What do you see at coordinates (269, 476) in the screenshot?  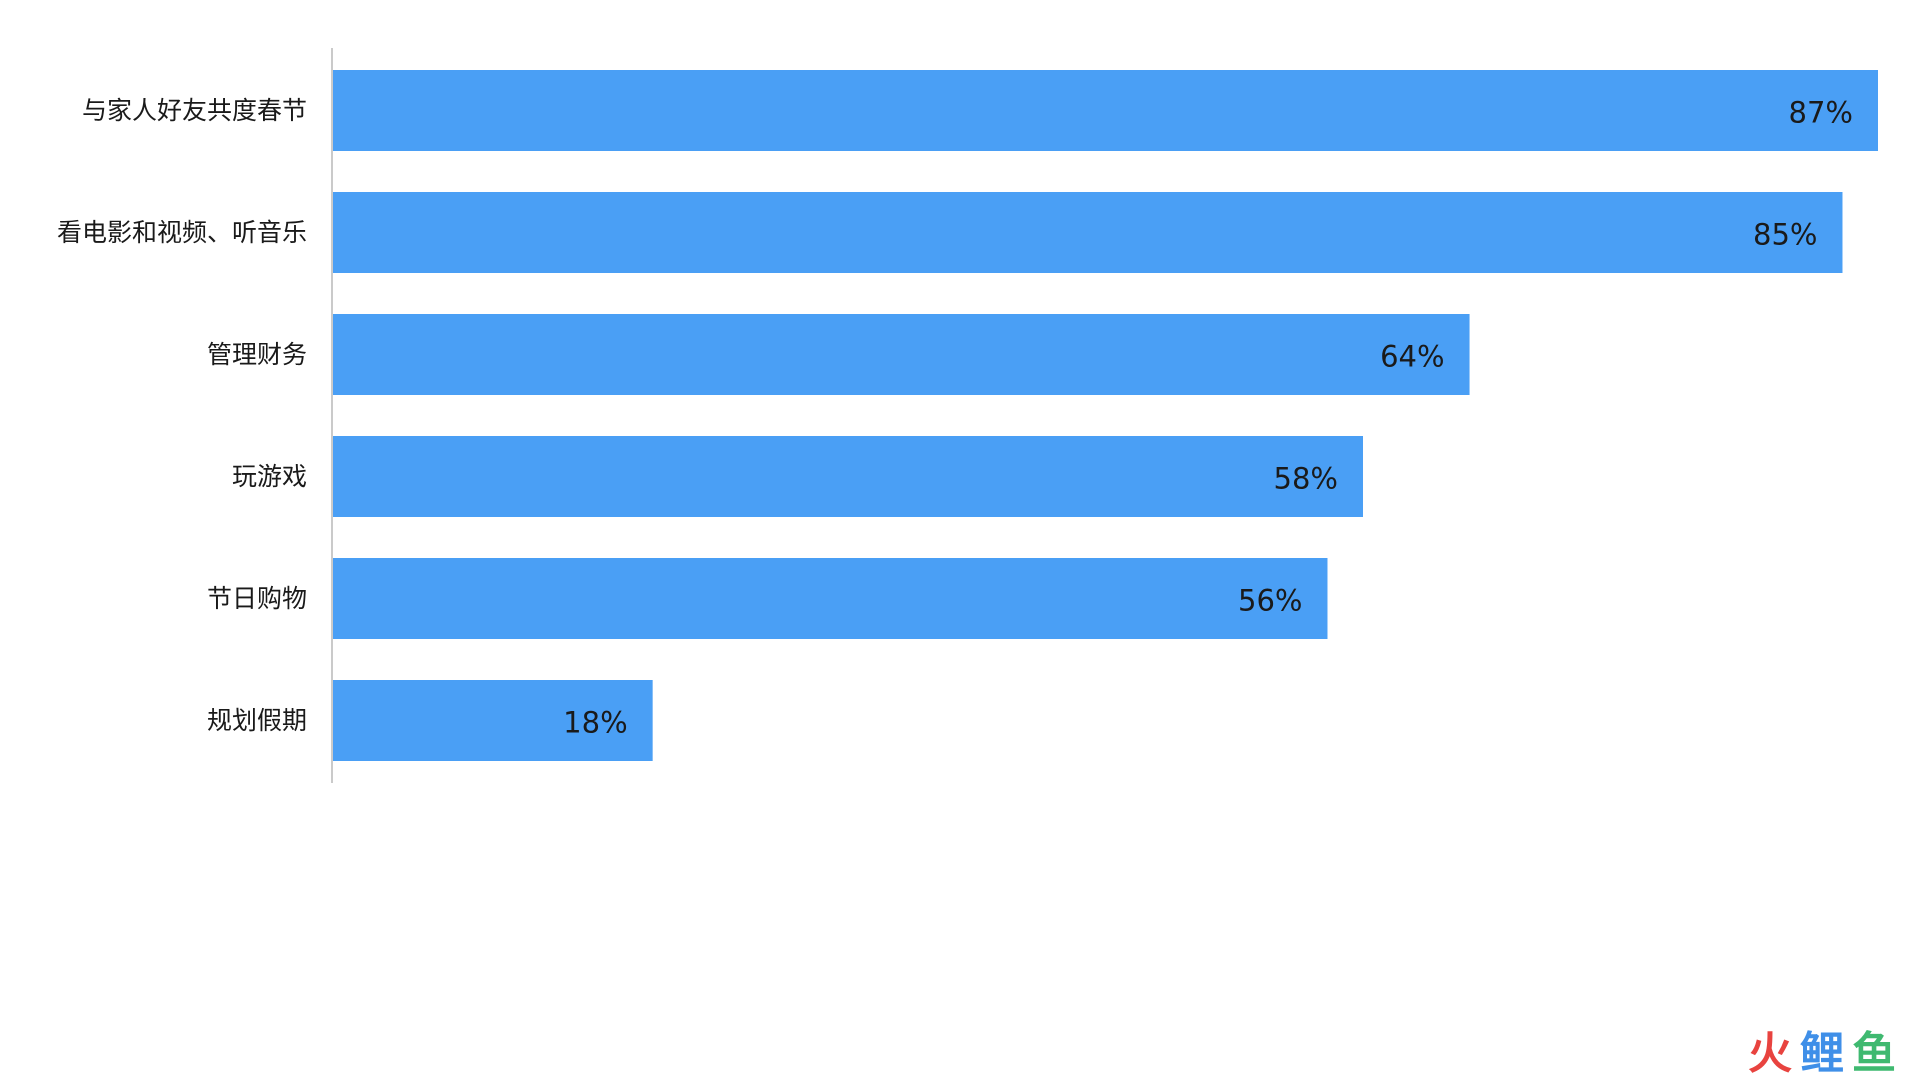 I see `category-label: 玩游戏` at bounding box center [269, 476].